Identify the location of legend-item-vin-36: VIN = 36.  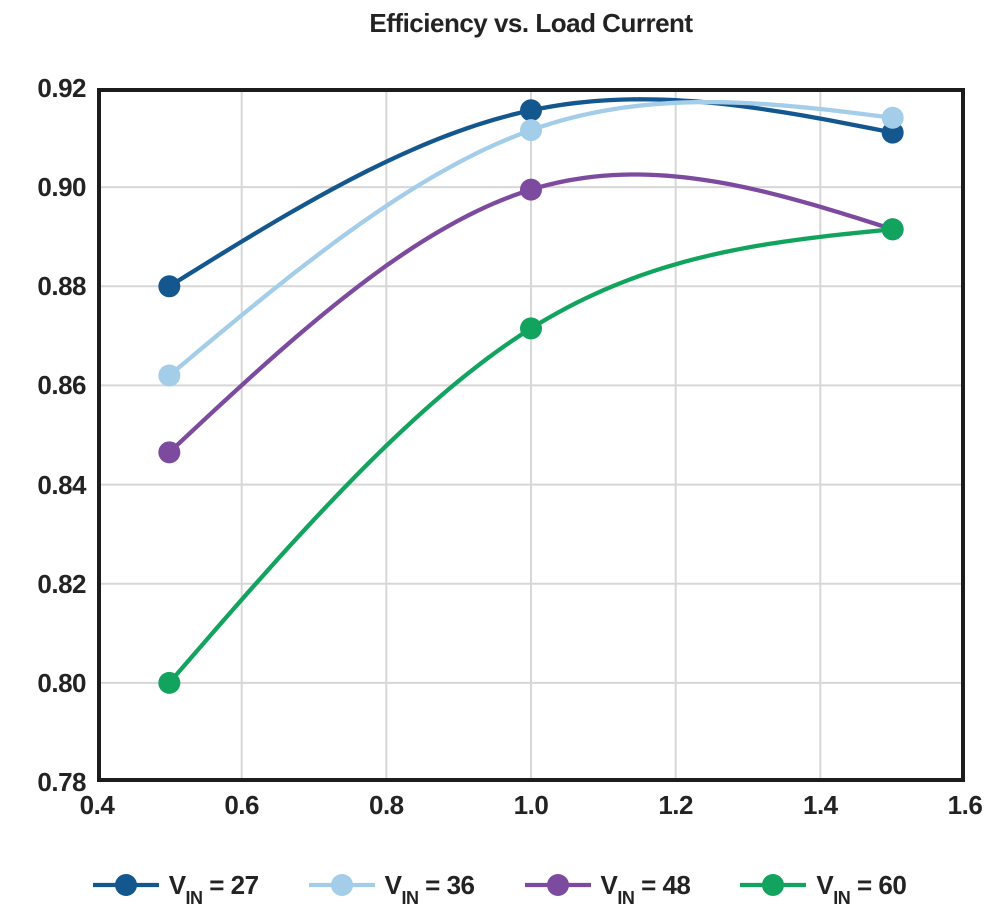
(391, 888).